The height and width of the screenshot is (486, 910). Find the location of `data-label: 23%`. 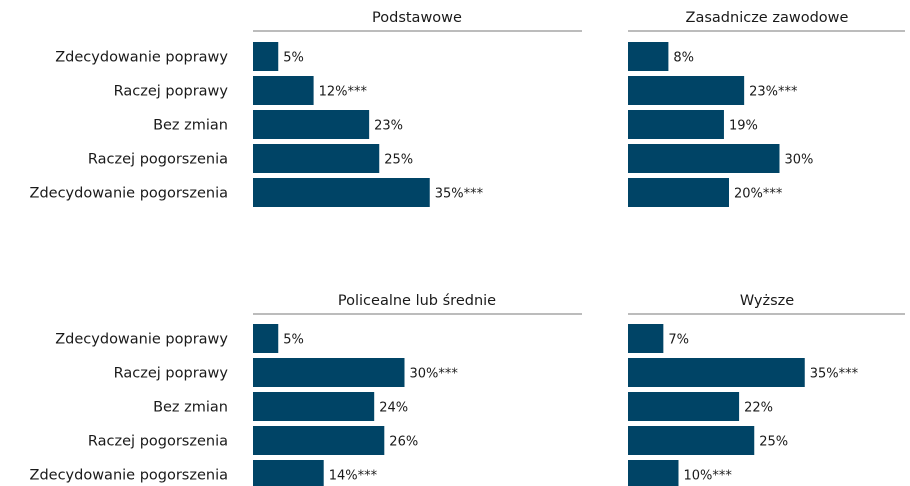

data-label: 23% is located at coordinates (388, 126).